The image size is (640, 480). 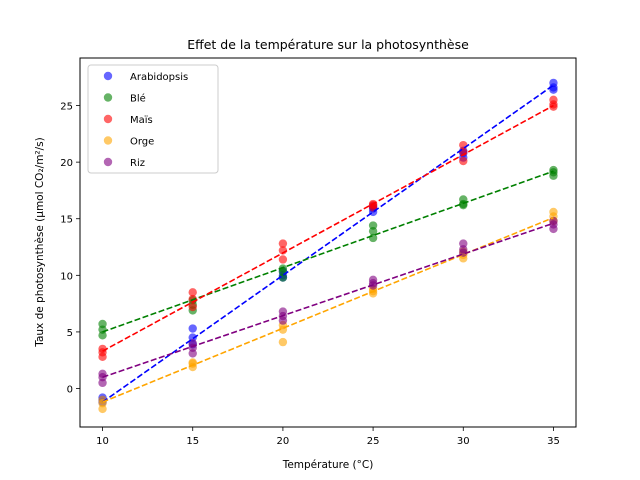 What do you see at coordinates (70, 333) in the screenshot?
I see `y-tick-label: 5` at bounding box center [70, 333].